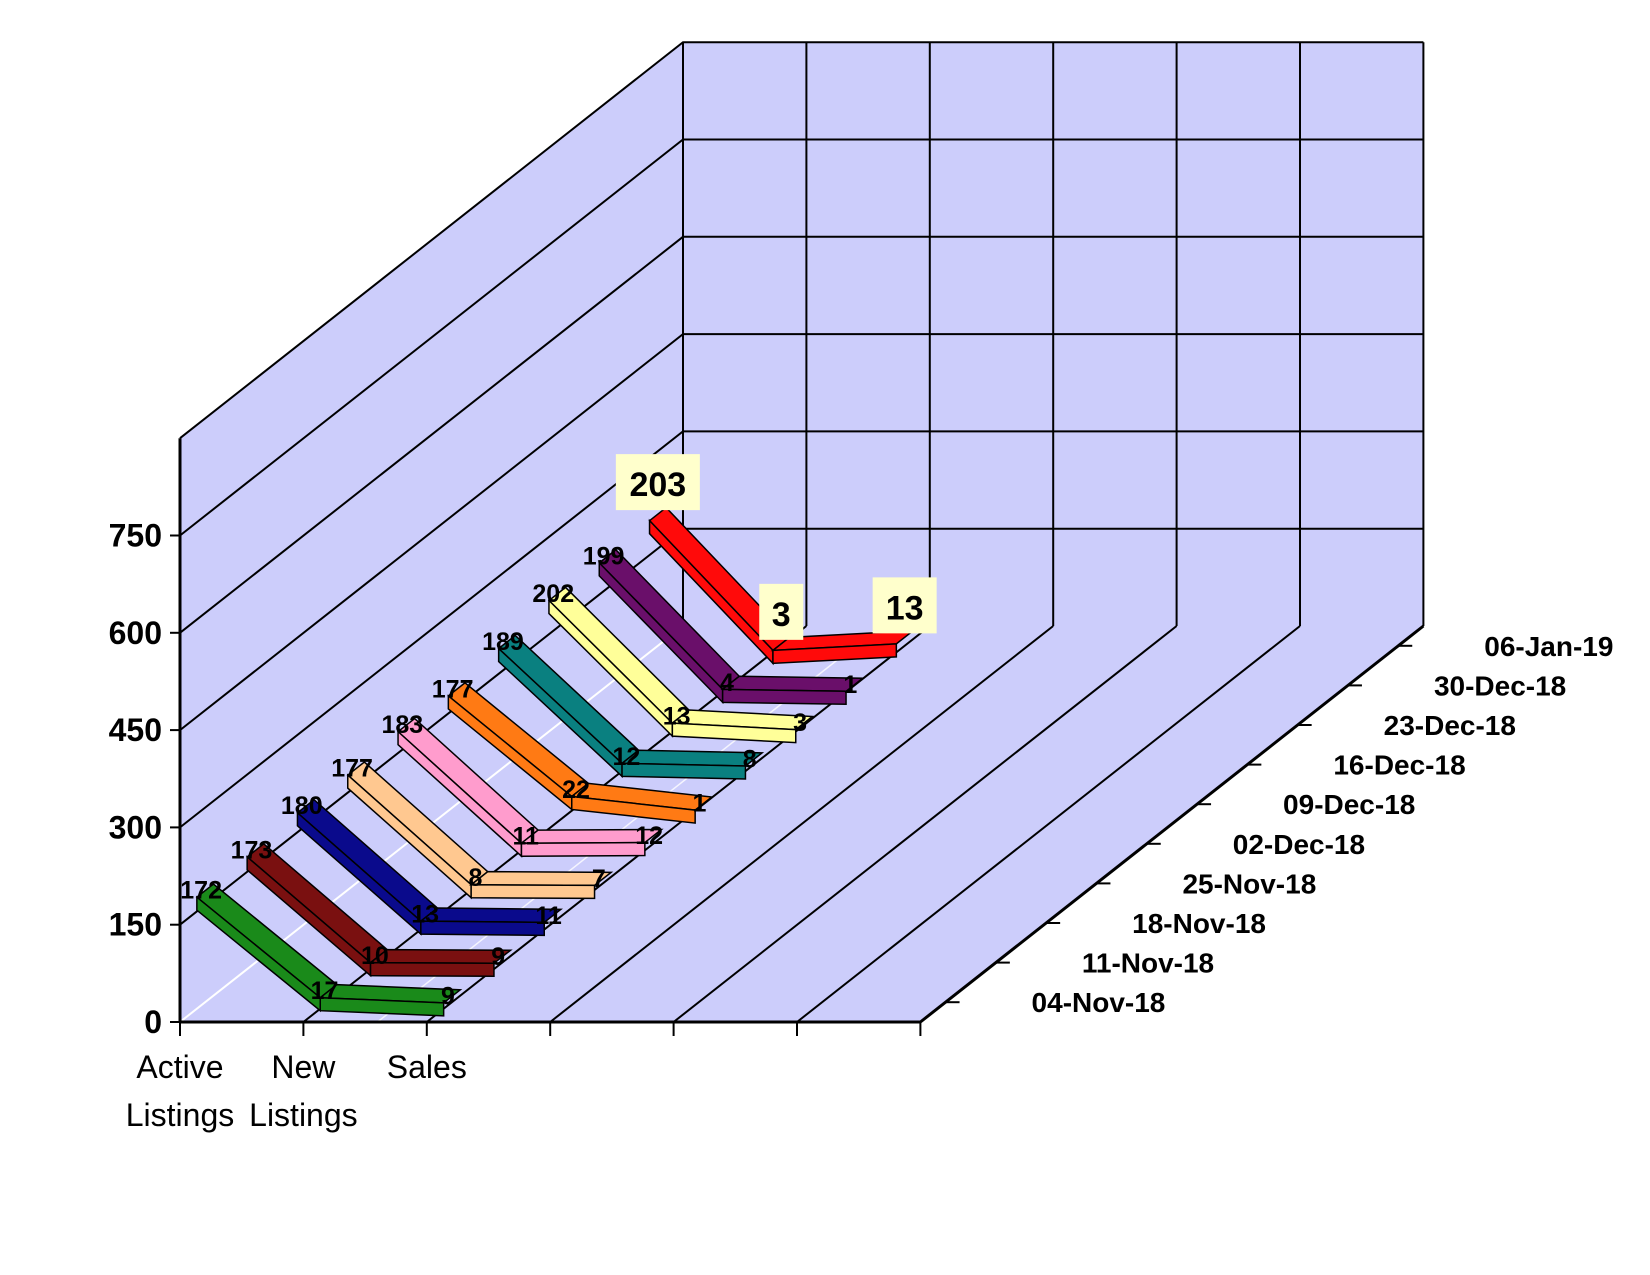 The height and width of the screenshot is (1275, 1650). I want to click on data-label: 22, so click(576, 790).